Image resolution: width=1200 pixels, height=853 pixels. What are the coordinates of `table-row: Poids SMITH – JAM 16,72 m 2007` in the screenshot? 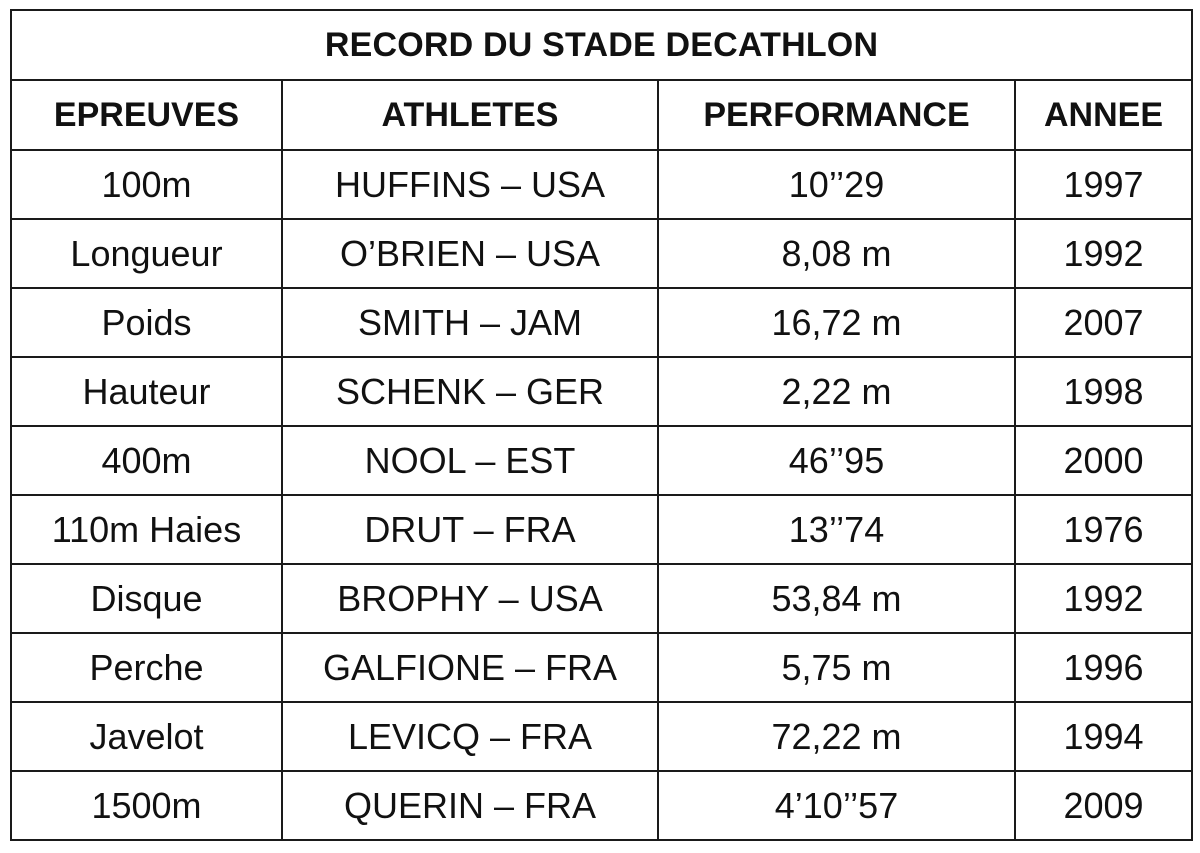 It's located at (602, 322).